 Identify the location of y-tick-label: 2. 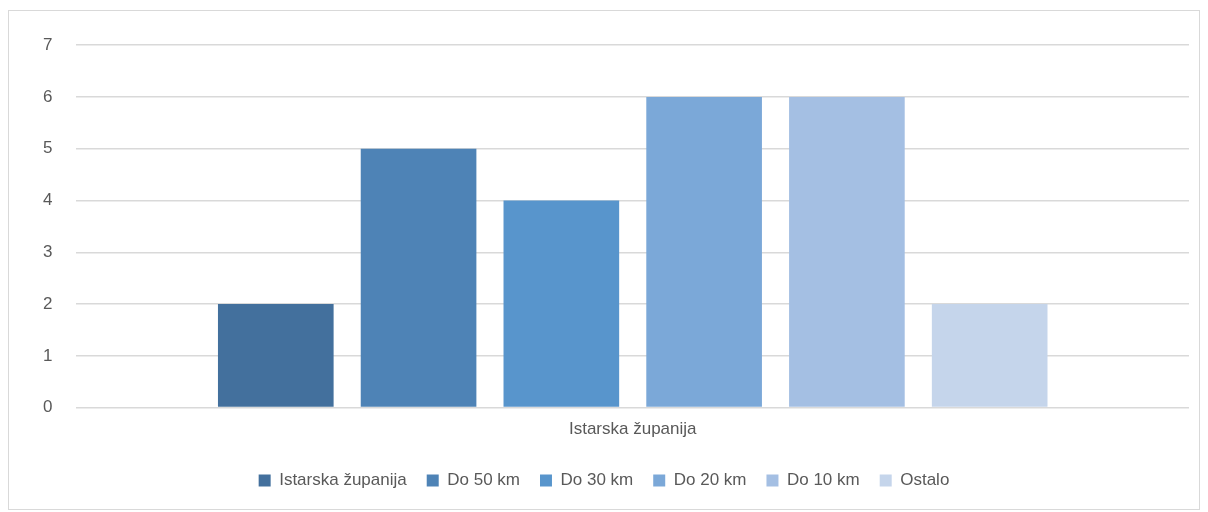
(47, 303).